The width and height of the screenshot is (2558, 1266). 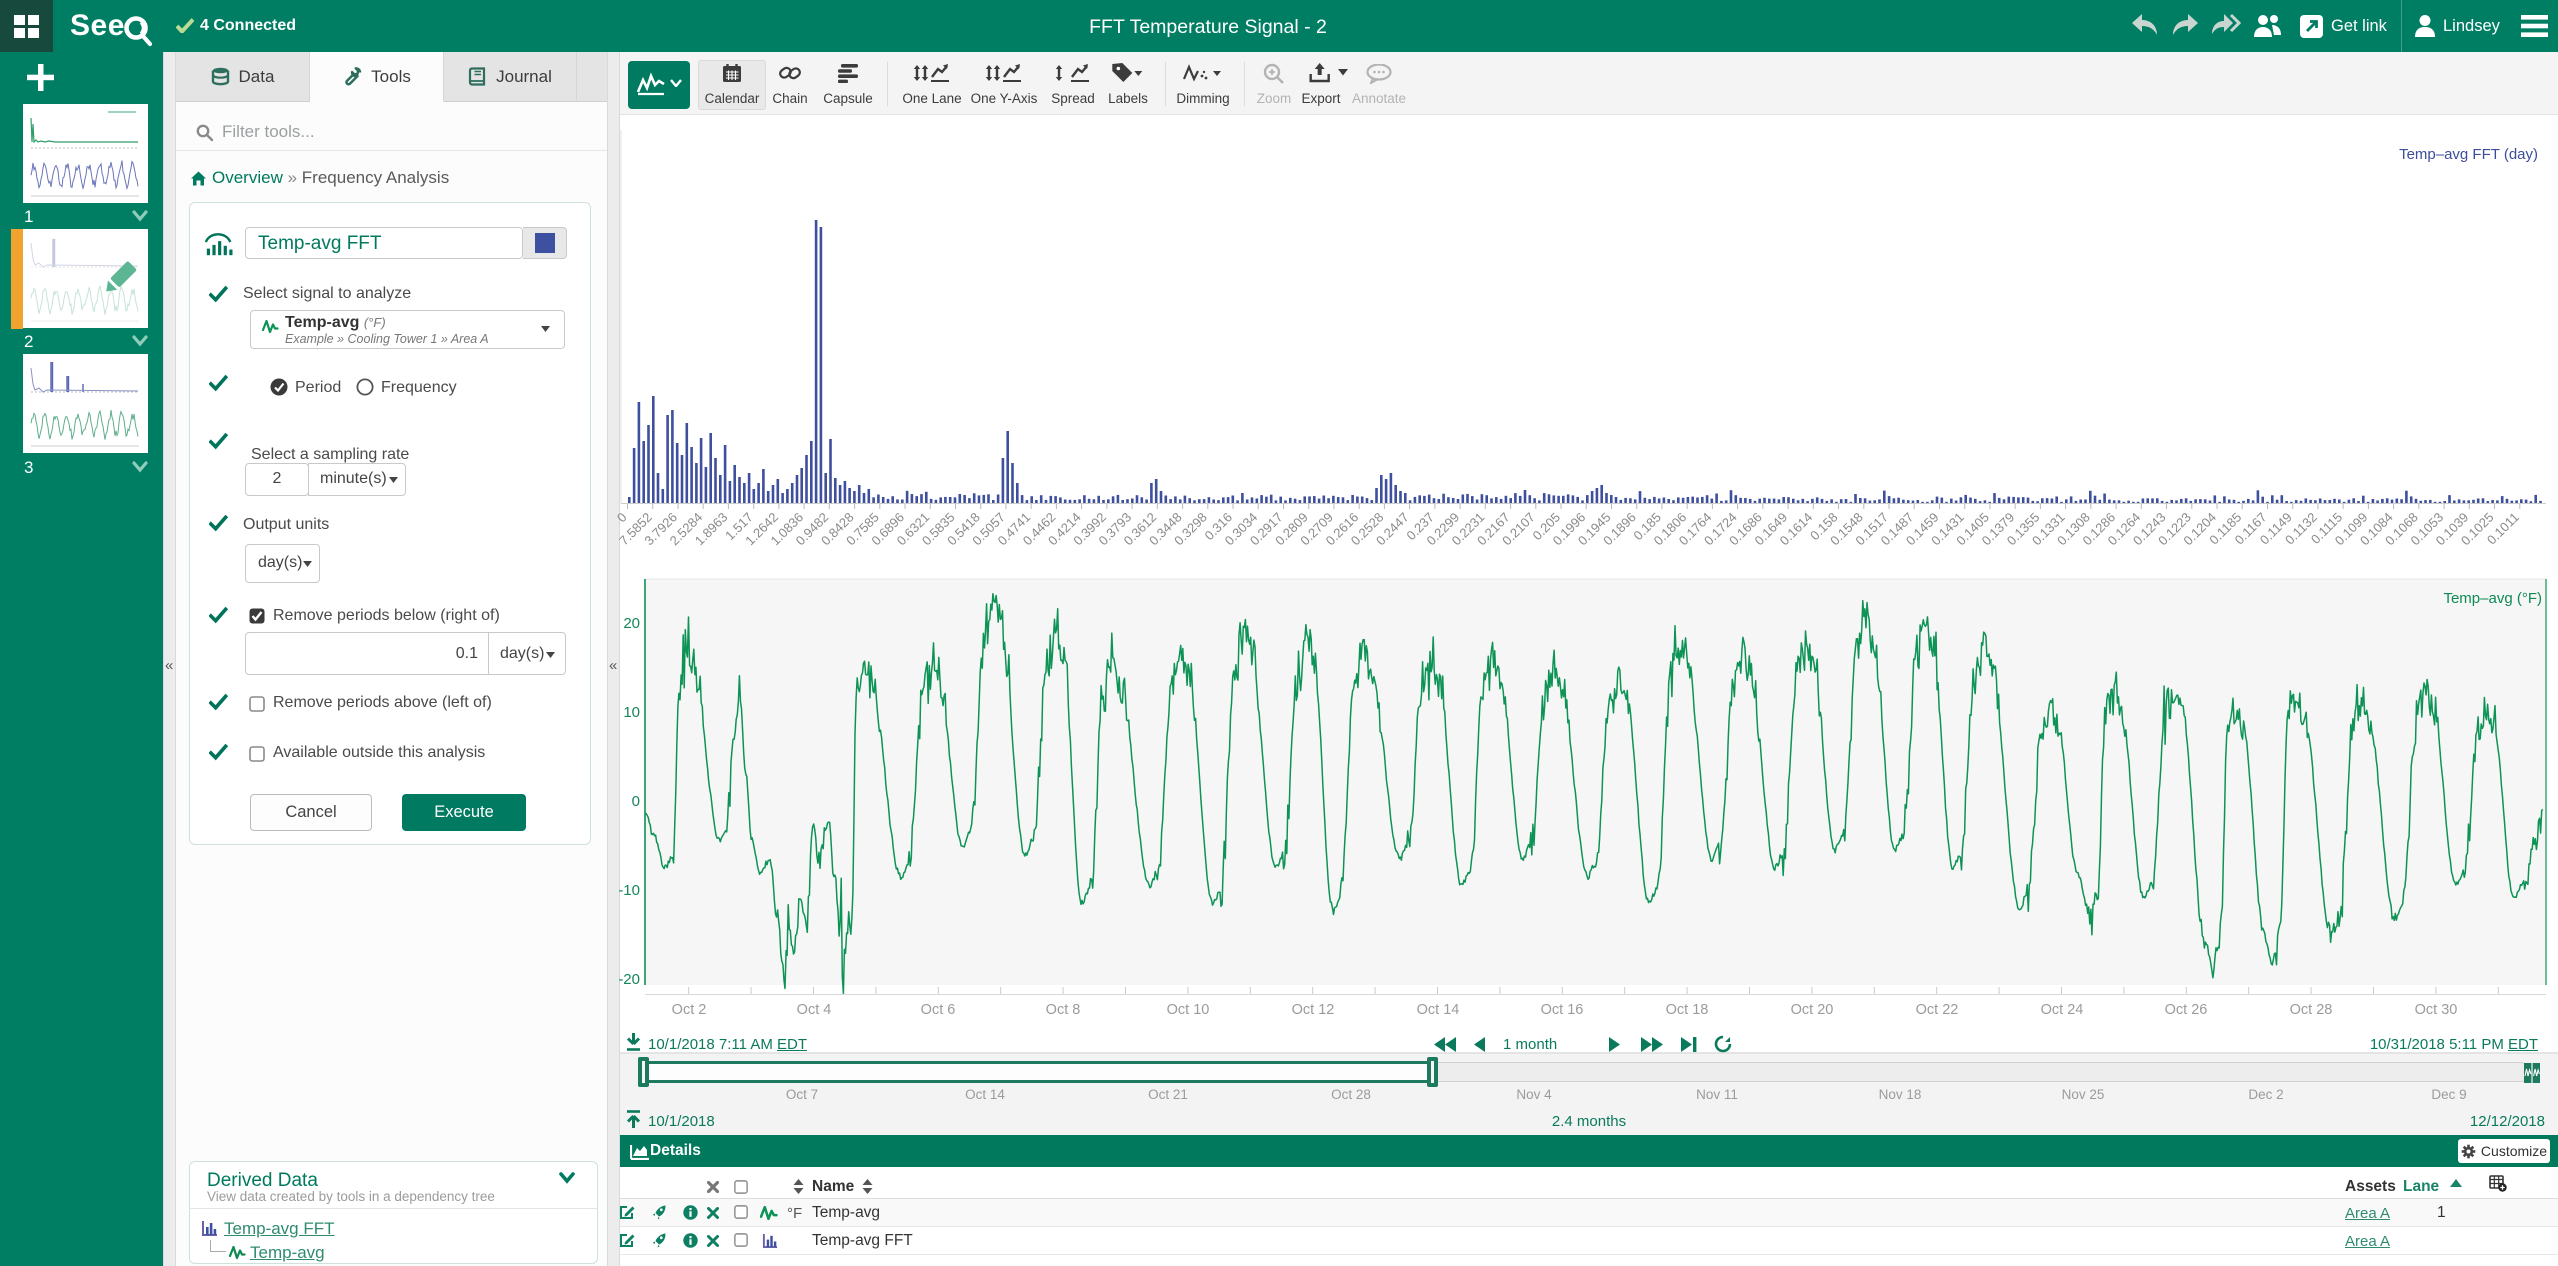 I want to click on svg-text: 10, so click(x=631, y=712).